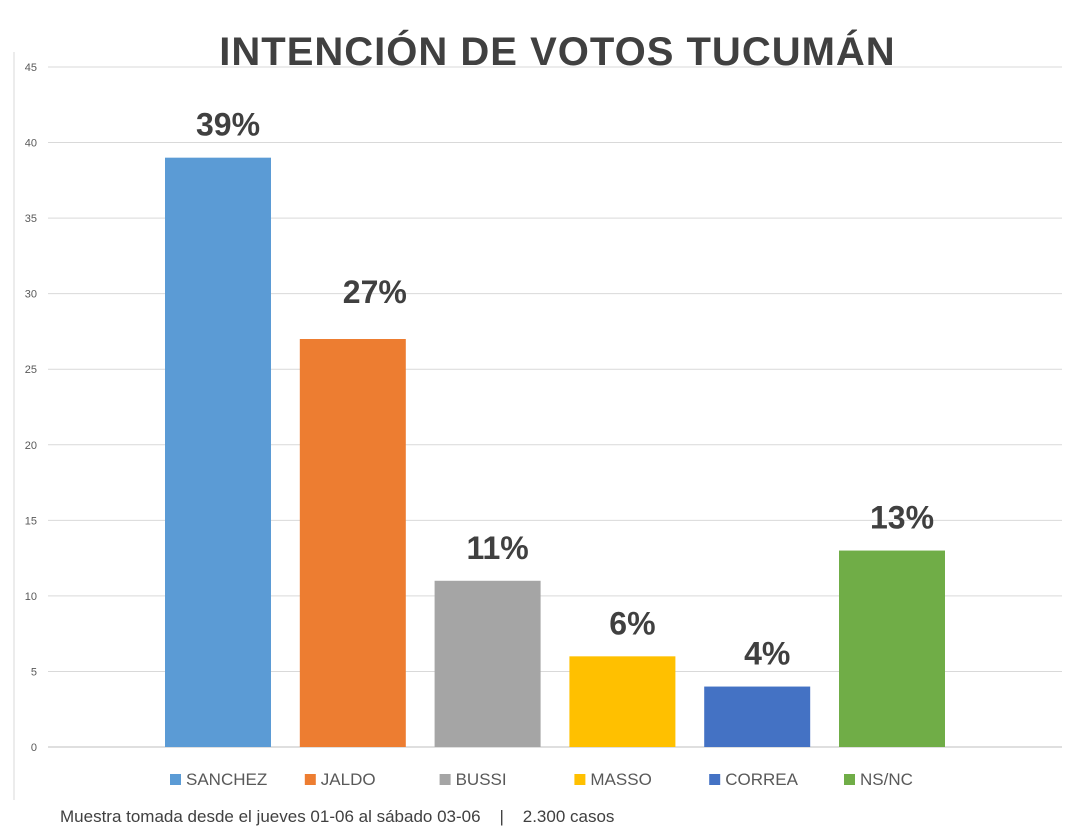  What do you see at coordinates (228, 125) in the screenshot?
I see `data-label: 39%` at bounding box center [228, 125].